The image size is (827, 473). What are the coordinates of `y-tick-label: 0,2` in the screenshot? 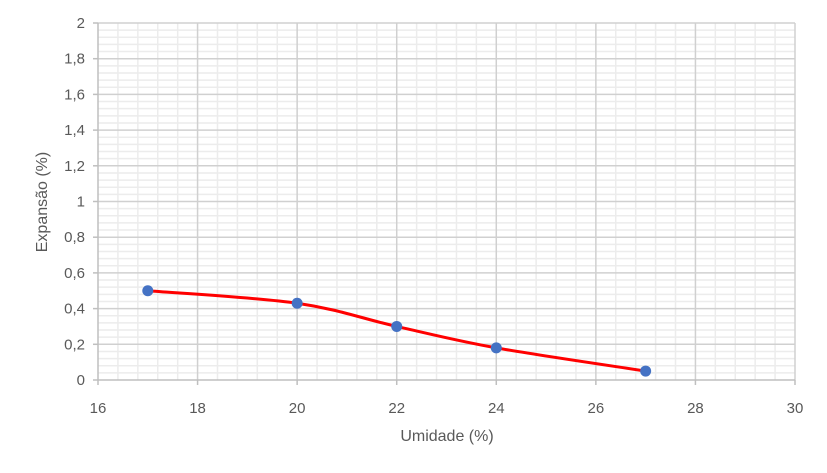 It's located at (74, 344).